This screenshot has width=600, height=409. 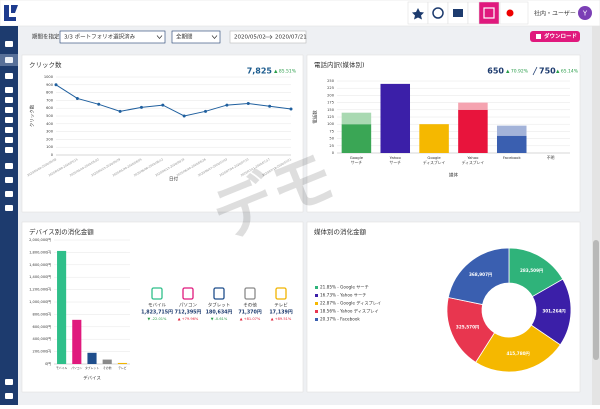 What do you see at coordinates (560, 36) in the screenshot?
I see `download-label: ダウンロード` at bounding box center [560, 36].